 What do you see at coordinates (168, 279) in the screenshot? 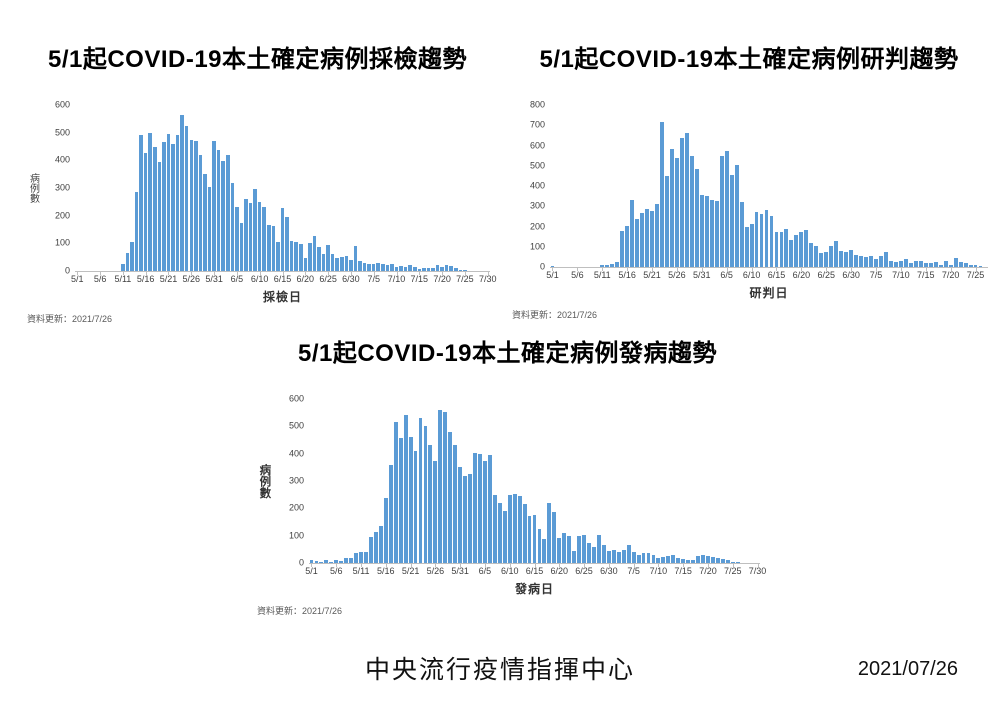
I see `x-tick-label: 5/21` at bounding box center [168, 279].